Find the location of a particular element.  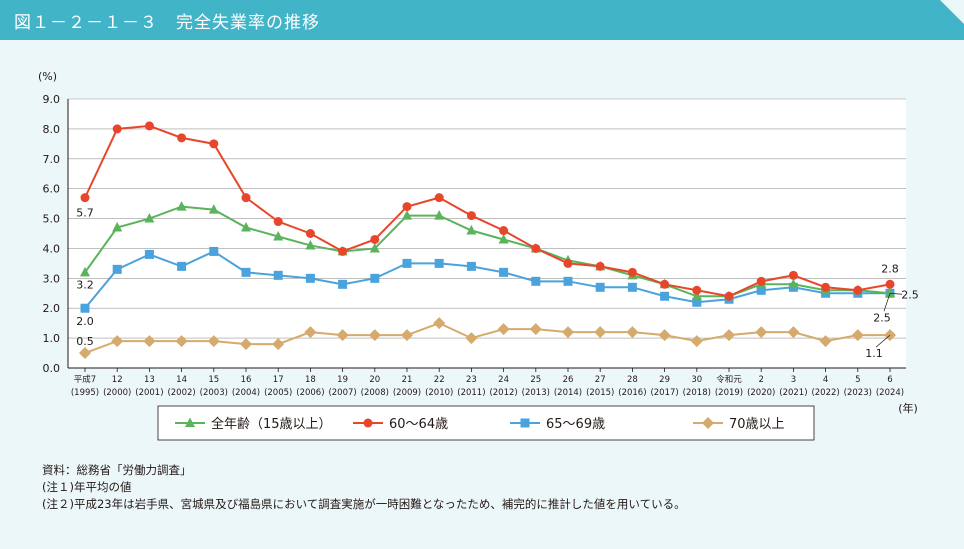

x-tick-label: 22 is located at coordinates (439, 380).